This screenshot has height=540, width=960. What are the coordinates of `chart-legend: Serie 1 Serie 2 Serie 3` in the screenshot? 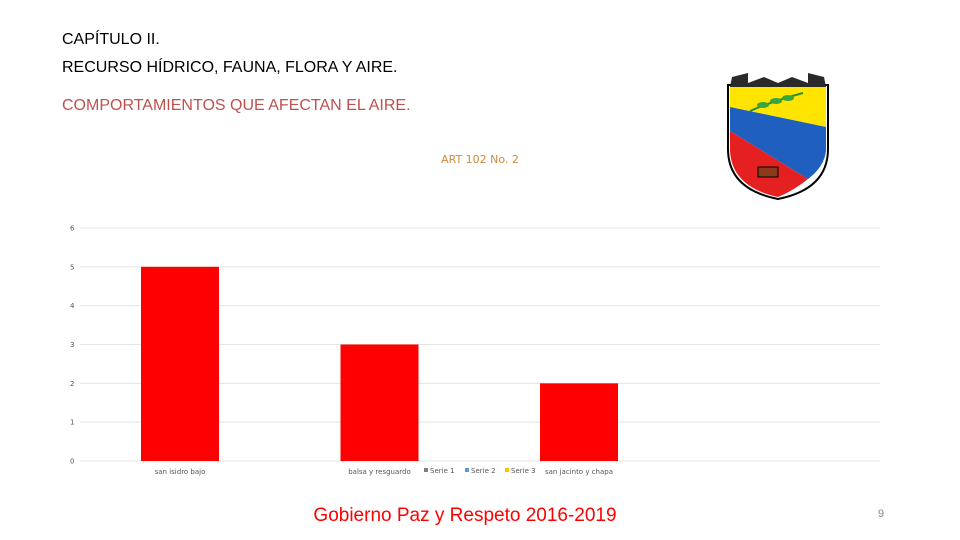 It's located at (480, 471).